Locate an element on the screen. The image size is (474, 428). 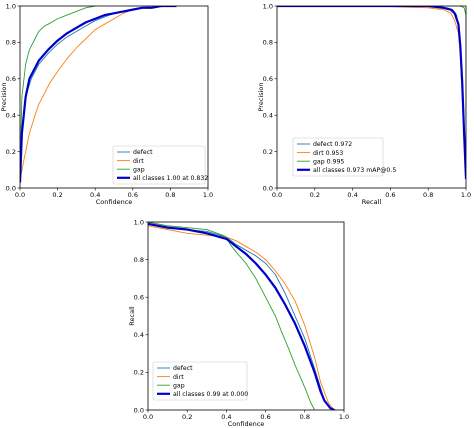
legend-label-all: all classes 0.99 at 0.000 is located at coordinates (210, 394).